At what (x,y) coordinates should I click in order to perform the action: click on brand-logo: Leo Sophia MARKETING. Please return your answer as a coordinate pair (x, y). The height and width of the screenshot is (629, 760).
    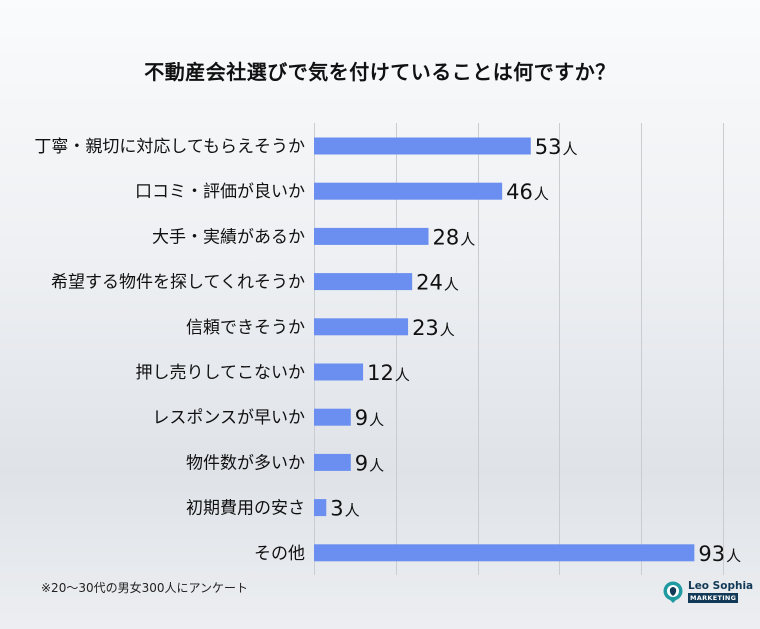
    Looking at the image, I should click on (707, 592).